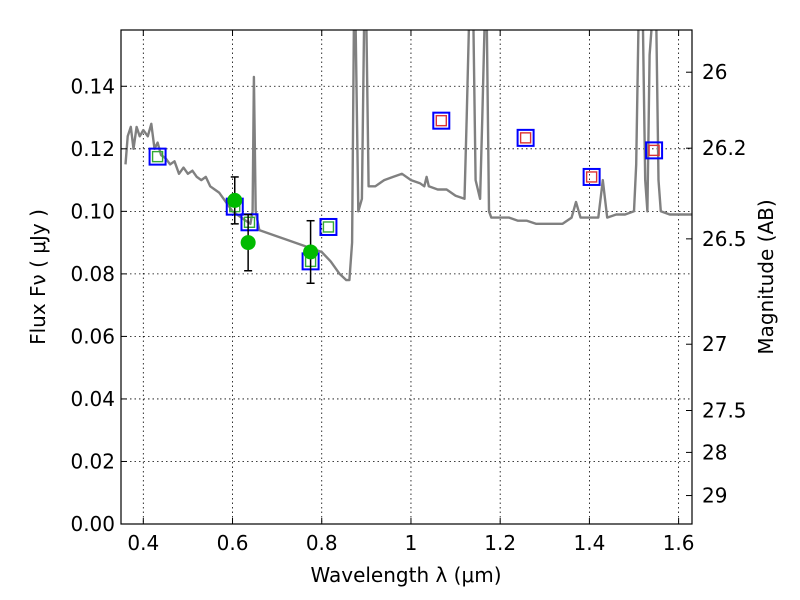  I want to click on y-tick-label: 0.10, so click(92, 211).